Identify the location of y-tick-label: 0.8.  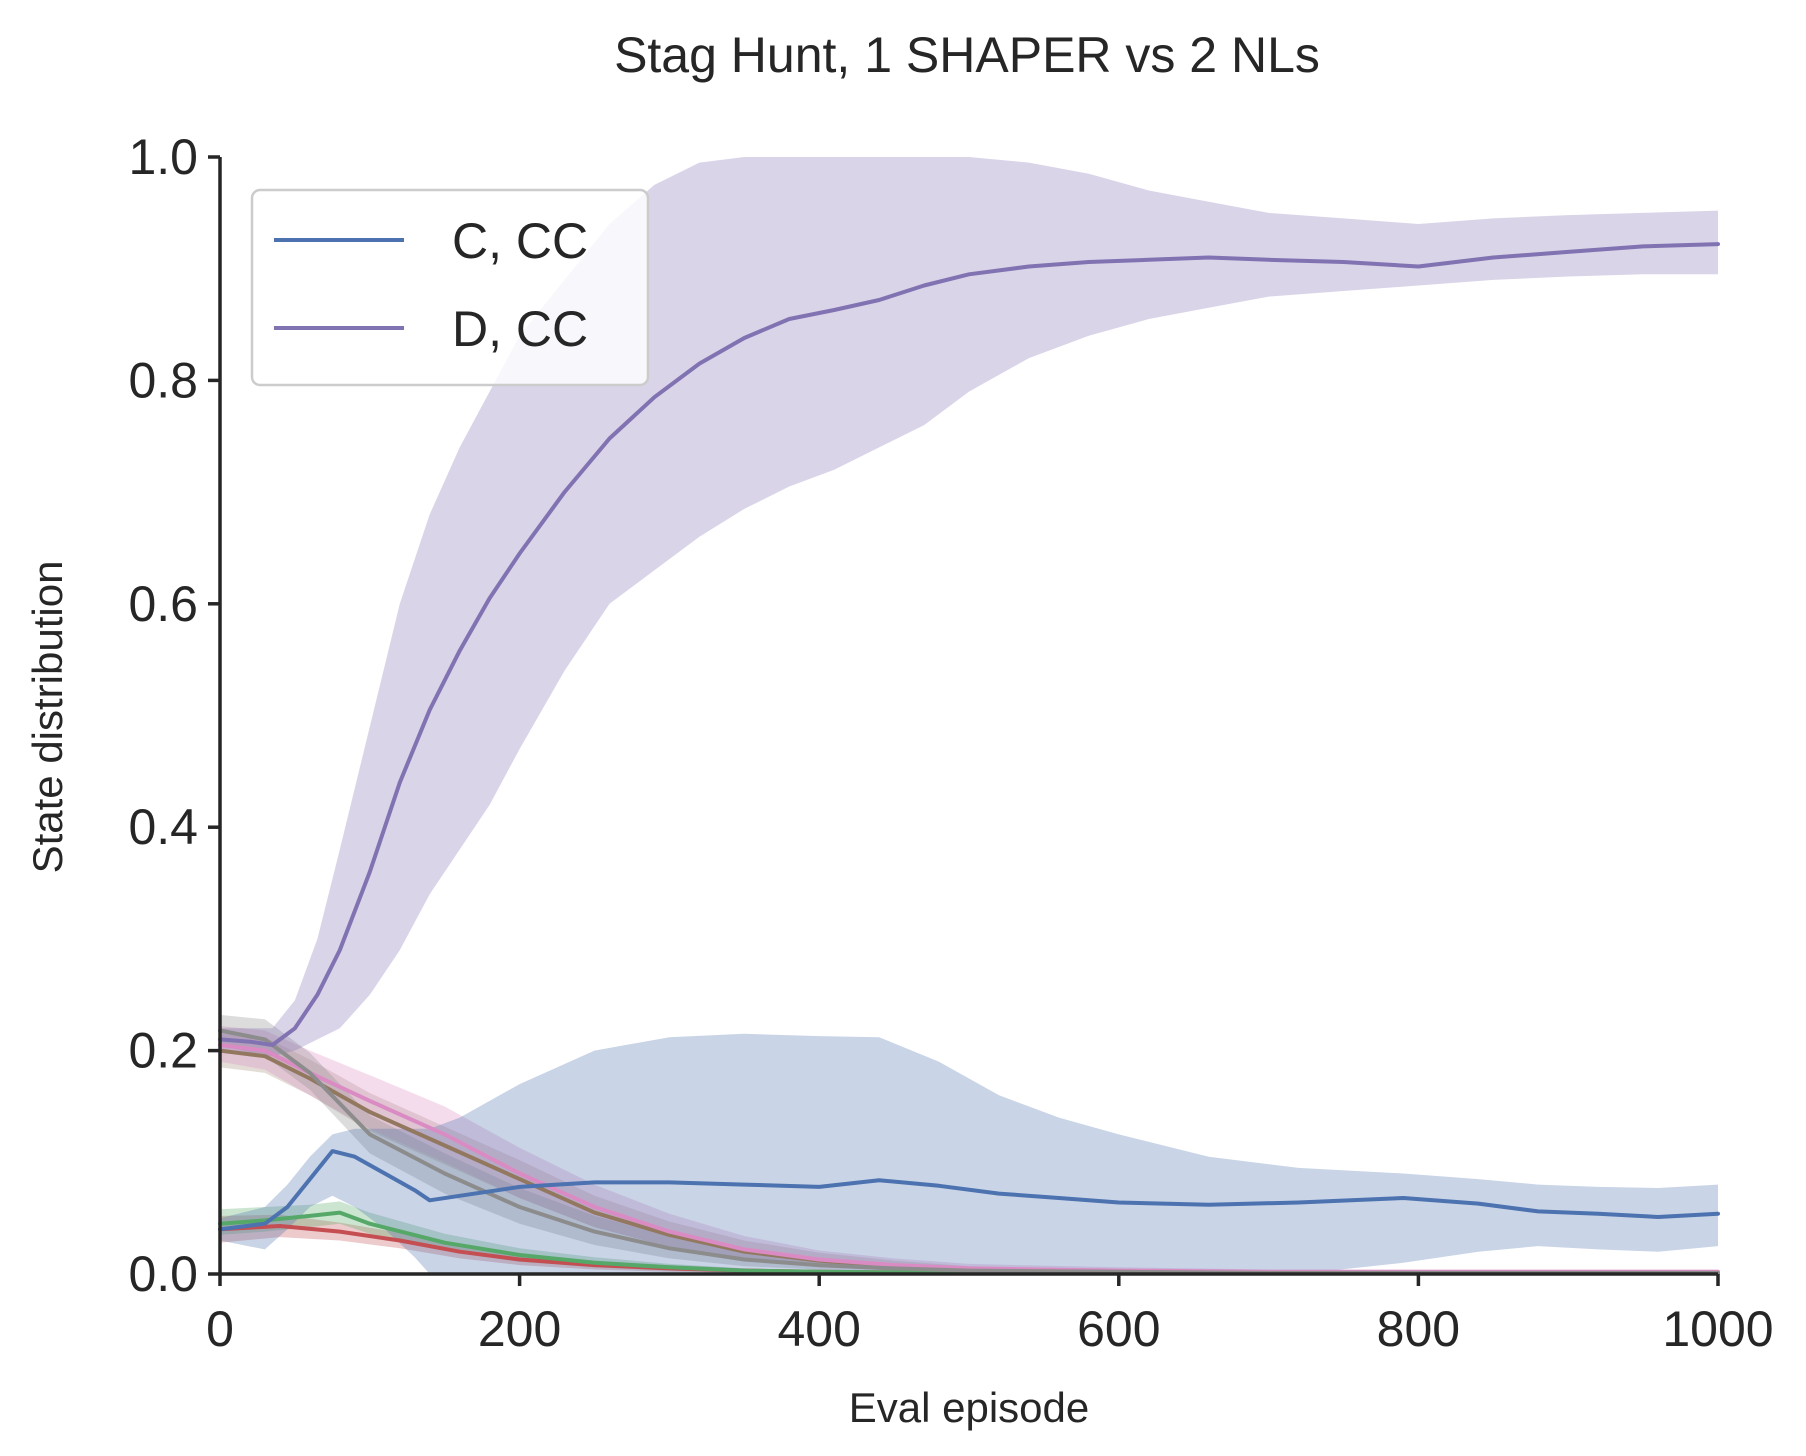
(163, 380).